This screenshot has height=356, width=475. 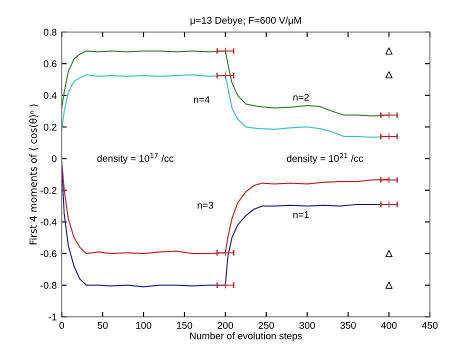 What do you see at coordinates (202, 99) in the screenshot?
I see `annotation: n=4` at bounding box center [202, 99].